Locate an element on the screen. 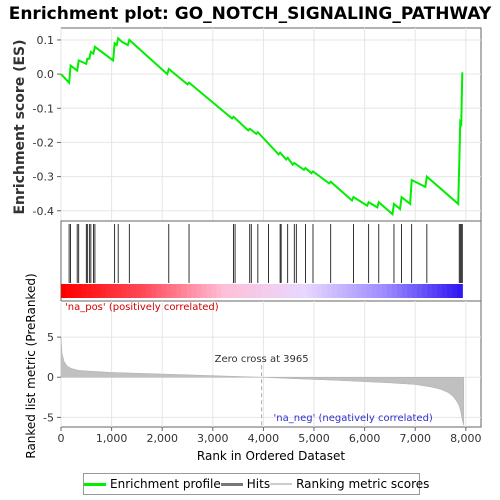 This screenshot has width=500, height=500. legend-item-enrichment-profile: Enrichment profile is located at coordinates (152, 484).